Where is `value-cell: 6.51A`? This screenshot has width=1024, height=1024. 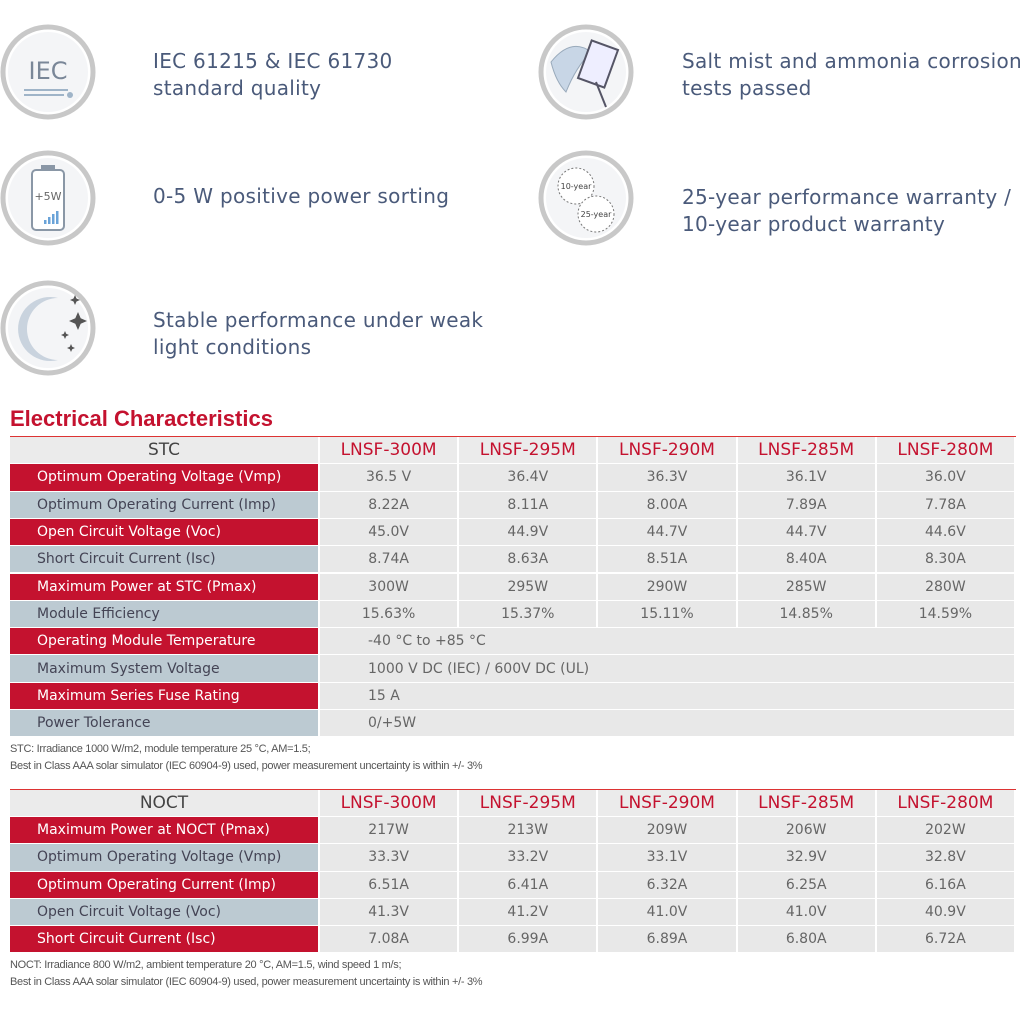
value-cell: 6.51A is located at coordinates (390, 885).